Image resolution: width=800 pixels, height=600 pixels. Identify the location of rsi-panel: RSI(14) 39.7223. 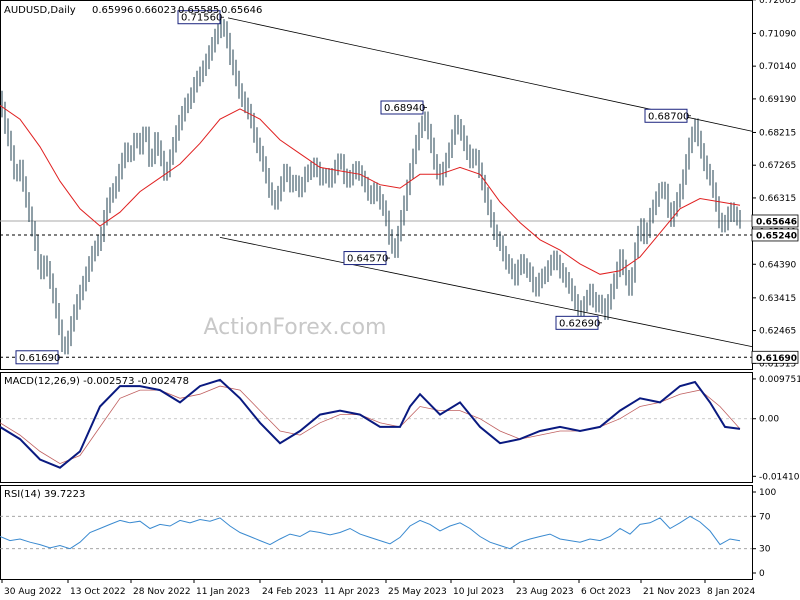
(376, 532).